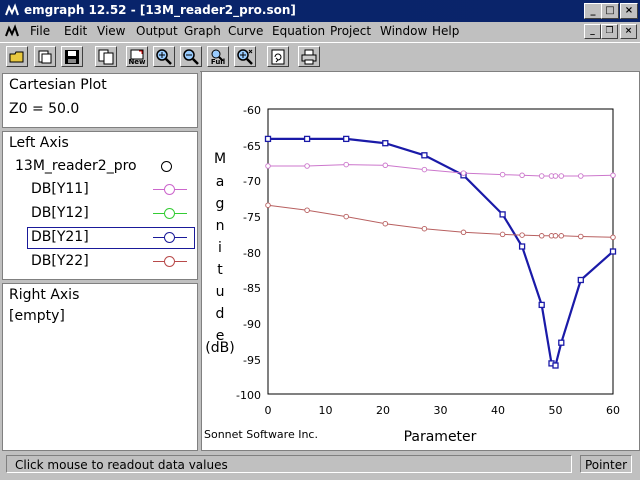 The width and height of the screenshot is (640, 480). I want to click on y-axis-letter: u, so click(220, 292).